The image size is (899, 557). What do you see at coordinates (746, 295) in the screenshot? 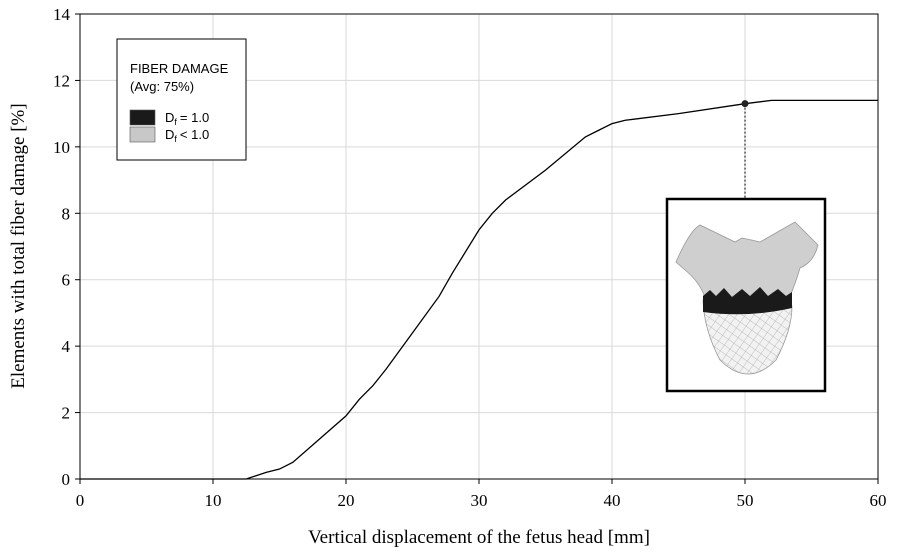
I see `inset-image` at bounding box center [746, 295].